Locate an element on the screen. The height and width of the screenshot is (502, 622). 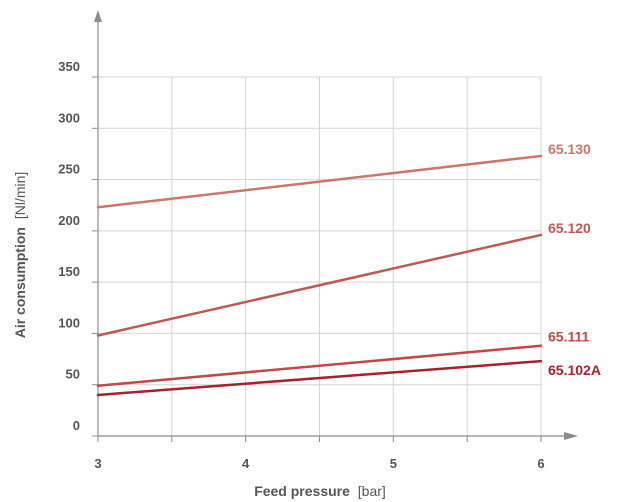
y-tick-label: 200 is located at coordinates (69, 220).